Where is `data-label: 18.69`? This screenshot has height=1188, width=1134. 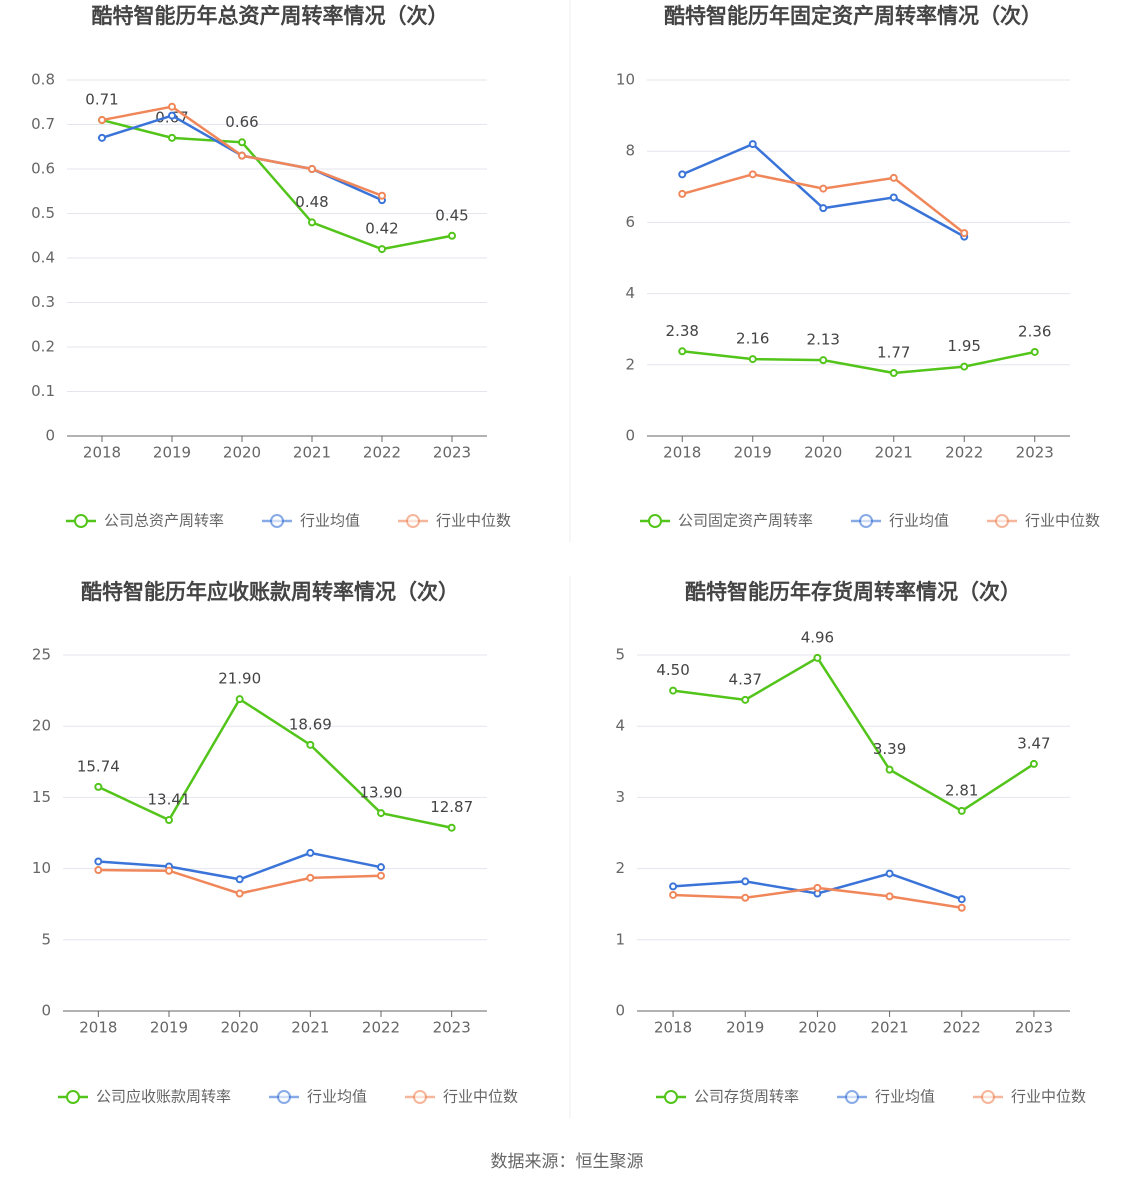 data-label: 18.69 is located at coordinates (310, 724).